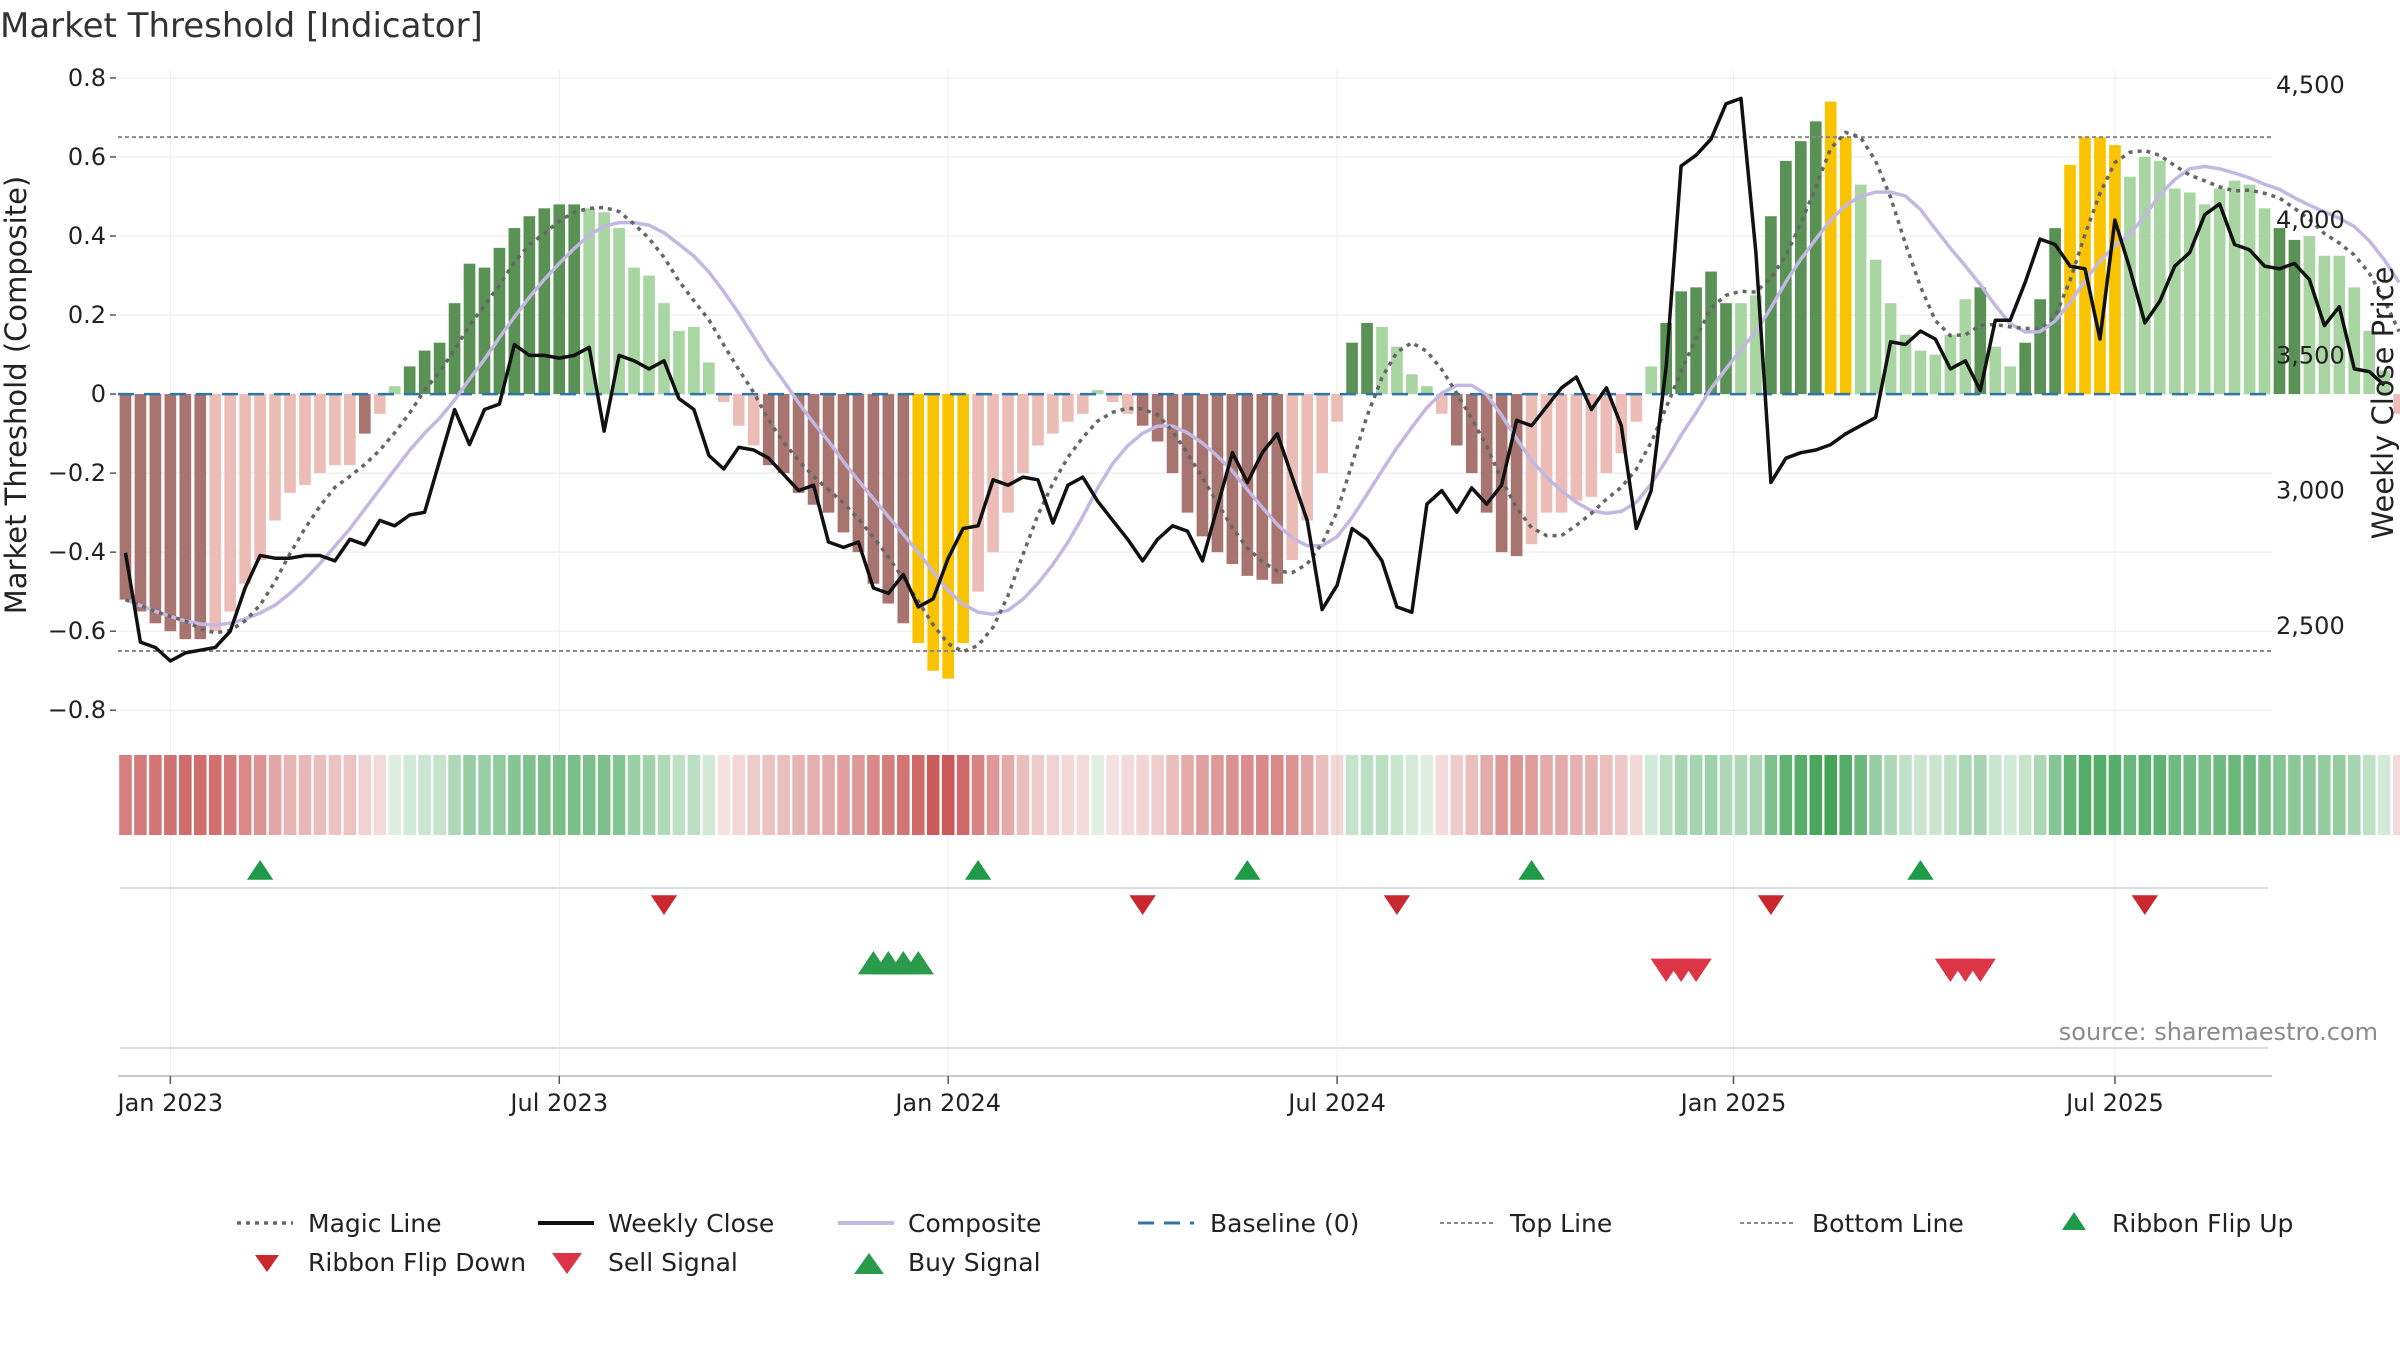 The image size is (2400, 1350). What do you see at coordinates (558, 1103) in the screenshot?
I see `x-tick-label: Jul 2023` at bounding box center [558, 1103].